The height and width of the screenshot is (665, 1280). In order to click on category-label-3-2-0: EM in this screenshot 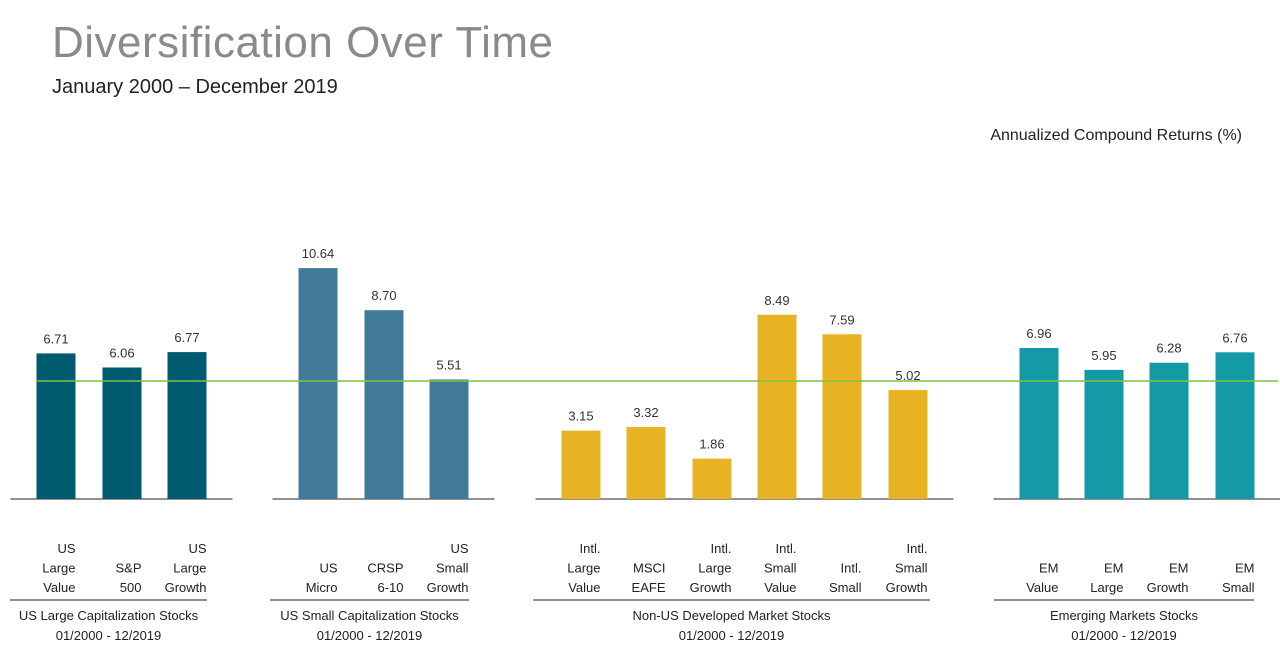, I will do `click(1179, 568)`.